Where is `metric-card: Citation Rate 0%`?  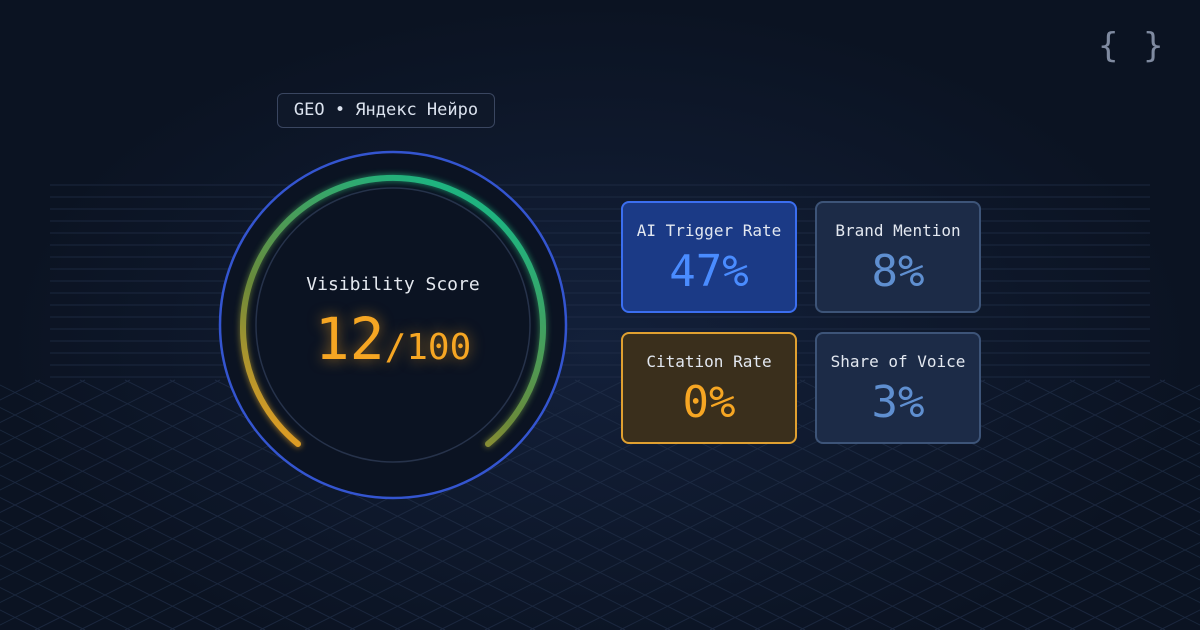
metric-card: Citation Rate 0% is located at coordinates (709, 388).